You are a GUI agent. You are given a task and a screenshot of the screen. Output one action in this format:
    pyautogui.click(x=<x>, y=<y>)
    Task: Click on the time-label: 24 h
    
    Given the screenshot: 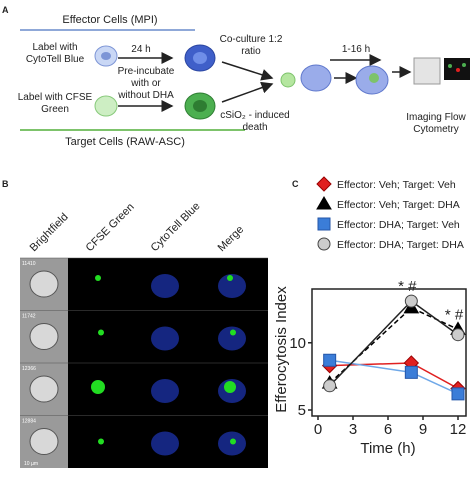 What is the action you would take?
    pyautogui.click(x=141, y=49)
    